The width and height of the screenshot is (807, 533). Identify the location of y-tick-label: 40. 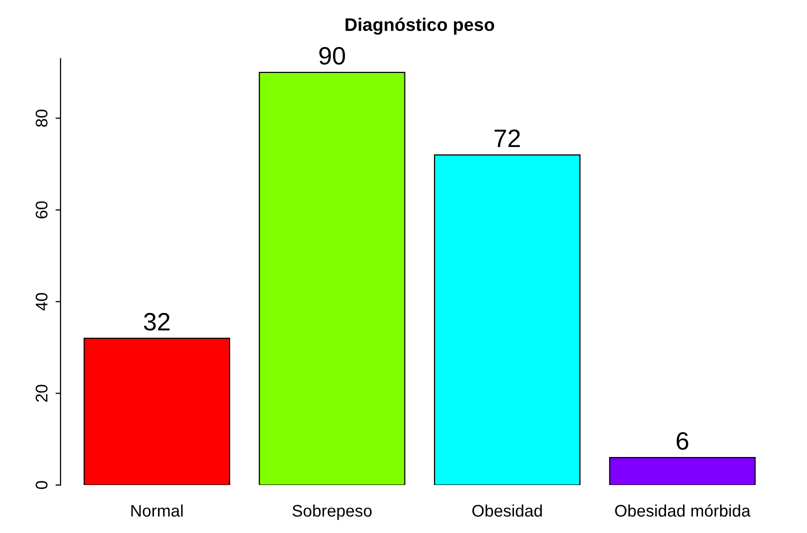
(42, 302).